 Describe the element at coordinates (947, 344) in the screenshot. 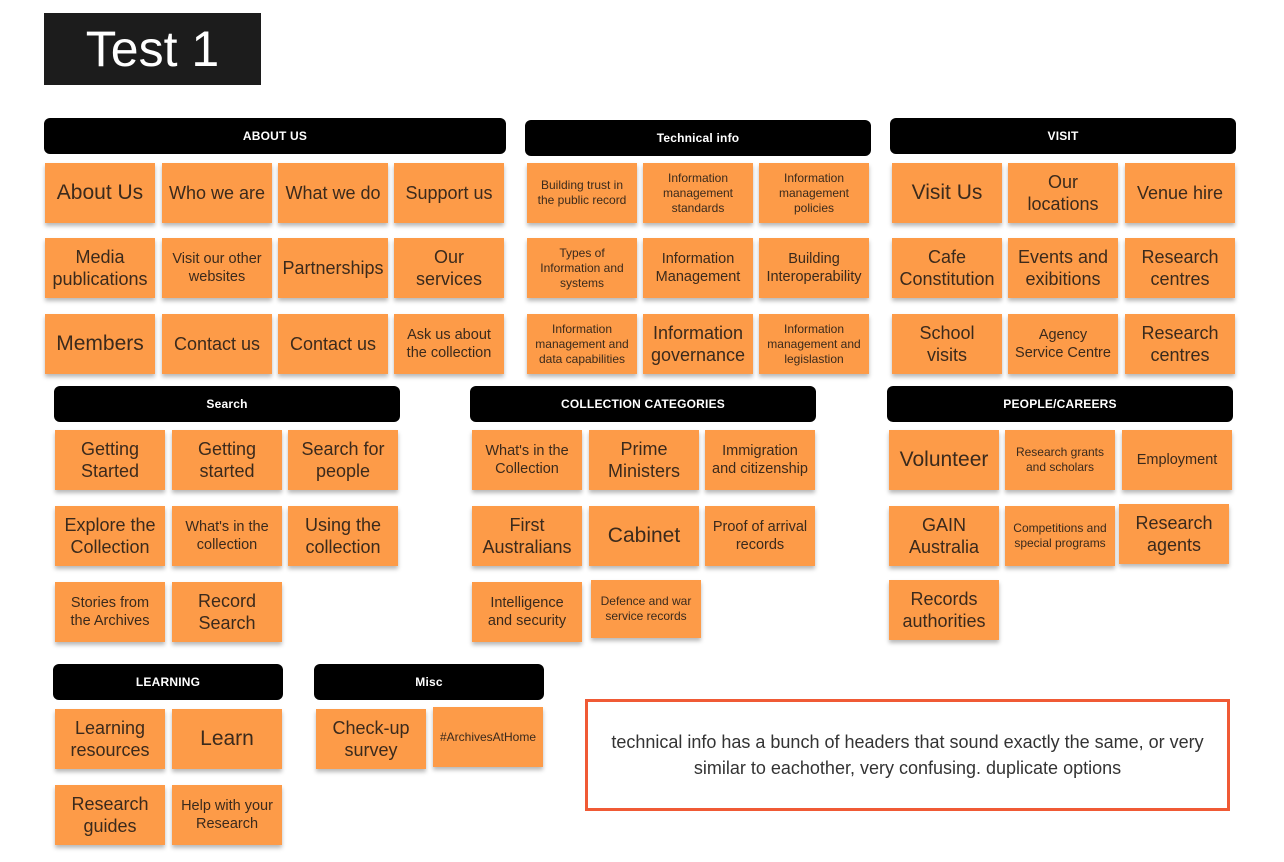

I see `sticky-note: School visits` at that location.